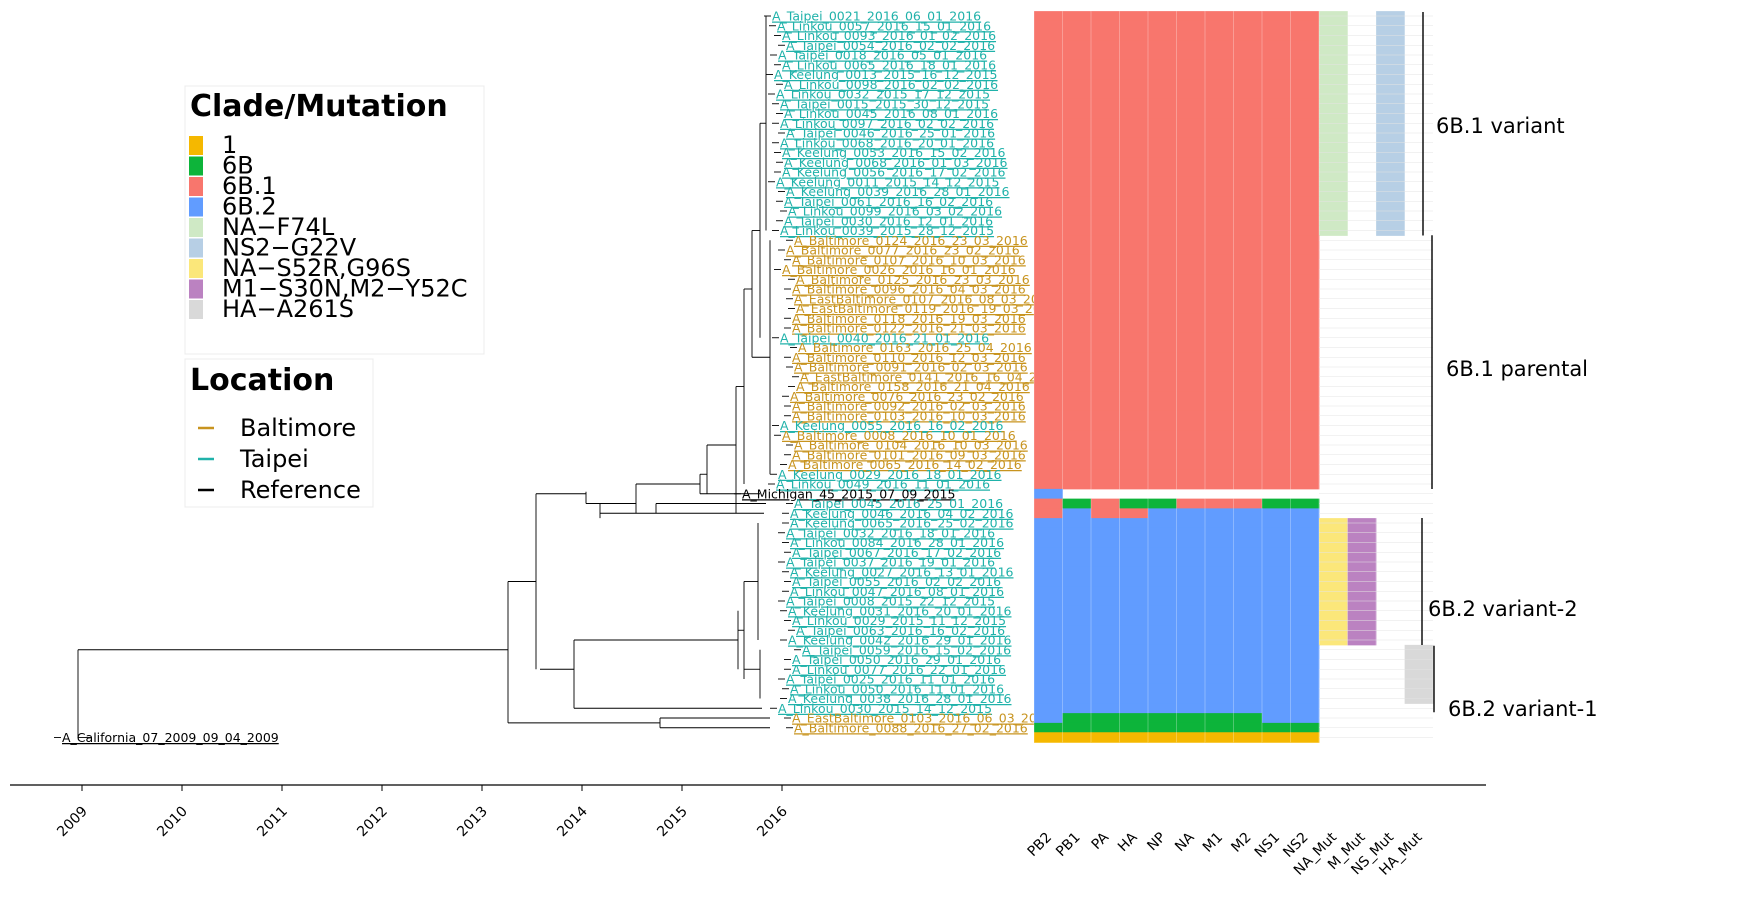  I want to click on tip-label: A_Keelung_0031_2016_20_01_2016, so click(900, 610).